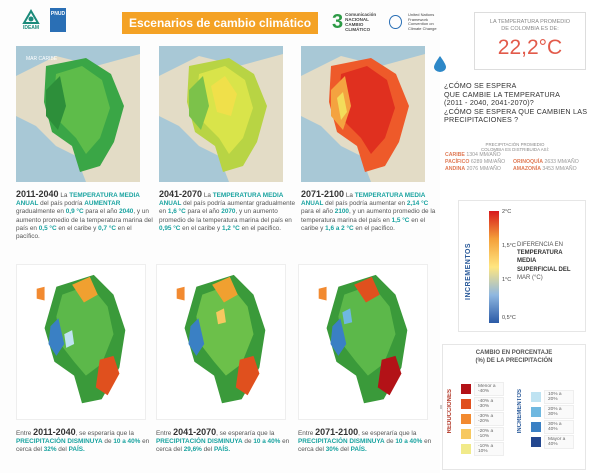 This screenshot has width=590, height=473. Describe the element at coordinates (457, 162) in the screenshot. I see `region-name: PACÍFICO` at that location.